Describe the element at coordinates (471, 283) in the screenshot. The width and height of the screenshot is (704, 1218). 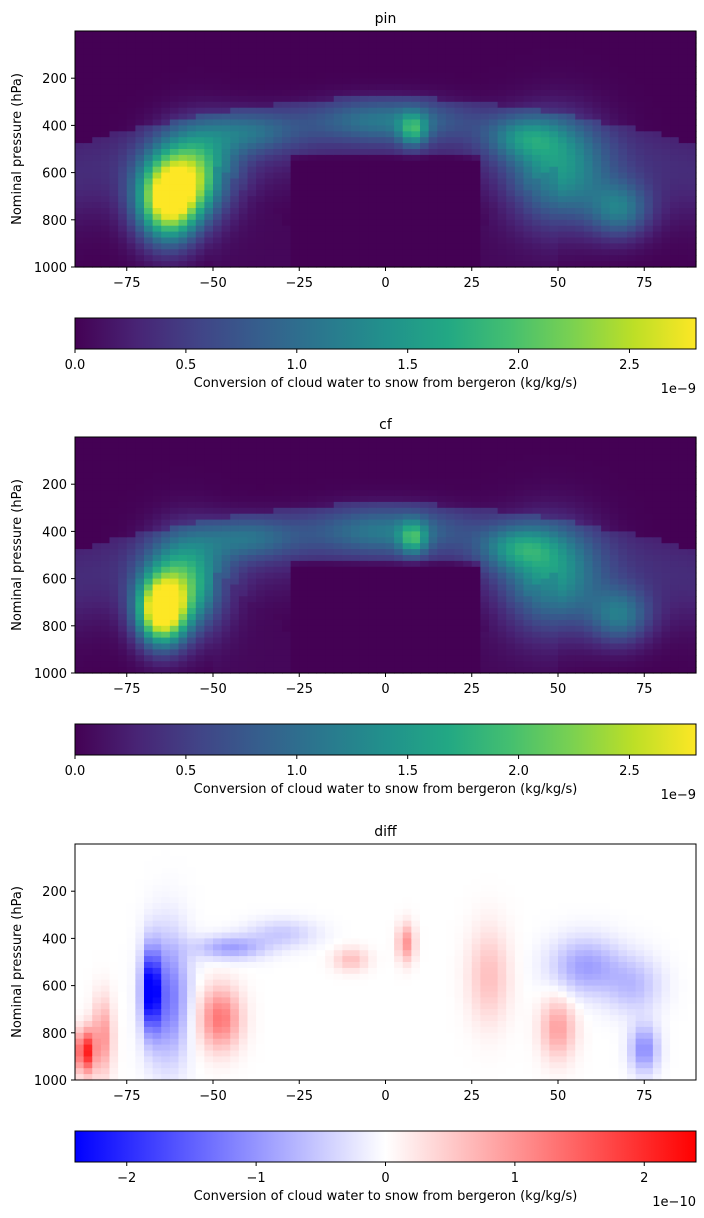
I see `x-tick-label: 25` at that location.